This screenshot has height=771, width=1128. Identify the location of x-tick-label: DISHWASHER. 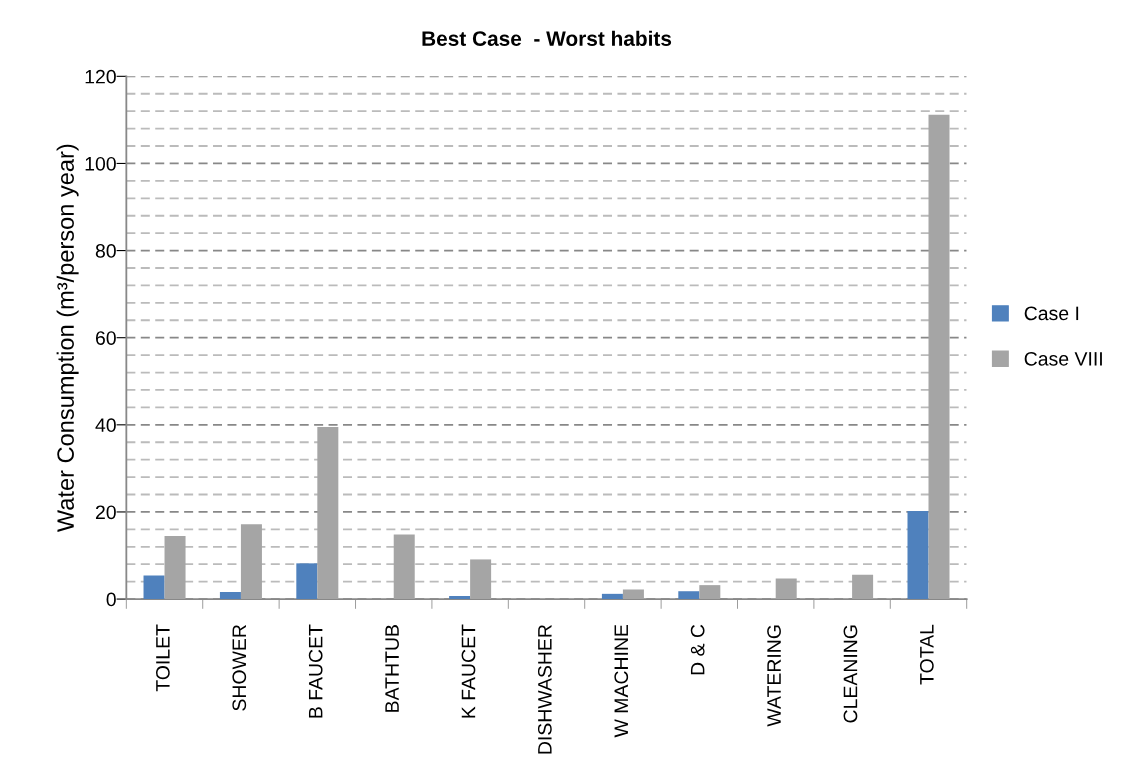
(544, 689).